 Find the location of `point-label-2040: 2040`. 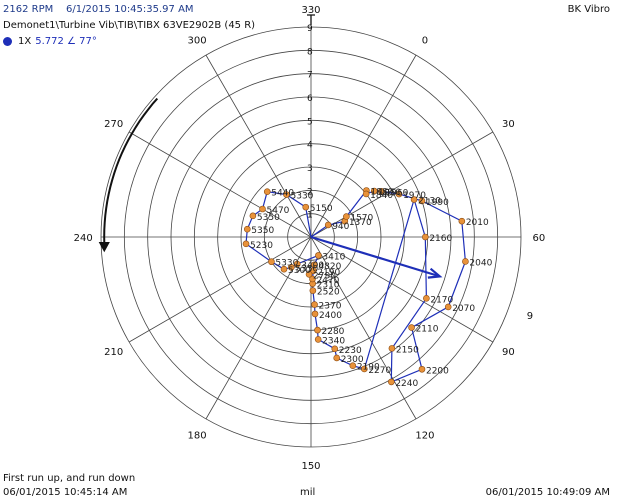

point-label-2040: 2040 is located at coordinates (480, 263).